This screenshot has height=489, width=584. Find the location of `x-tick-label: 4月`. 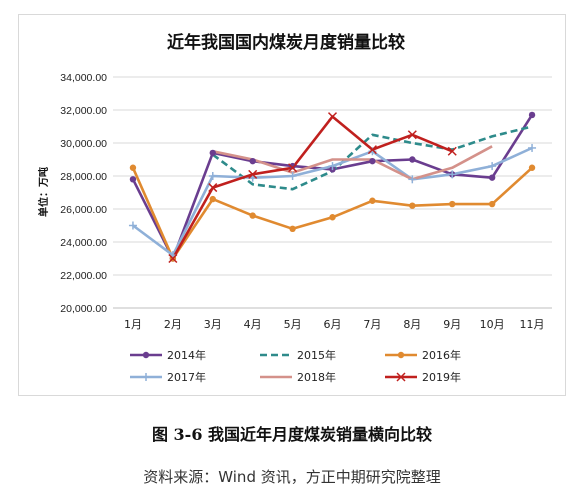

x-tick-label: 4月 is located at coordinates (253, 324).